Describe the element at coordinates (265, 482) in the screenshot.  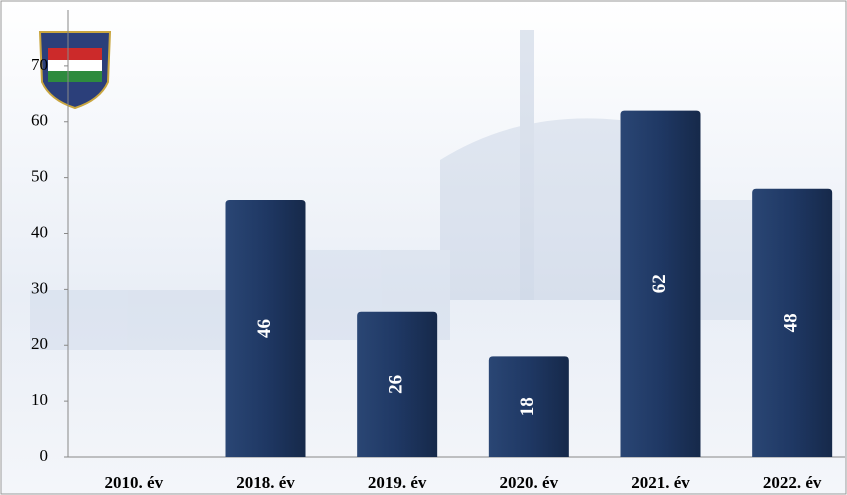
I see `x-tick-label: 2018. év` at that location.